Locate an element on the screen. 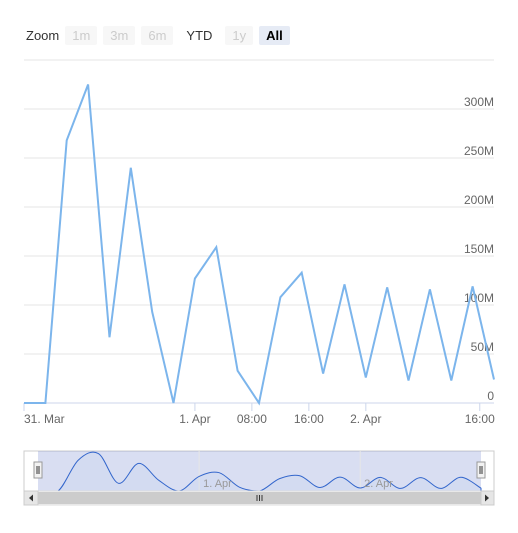  arrow-left-icon is located at coordinates (31, 498).